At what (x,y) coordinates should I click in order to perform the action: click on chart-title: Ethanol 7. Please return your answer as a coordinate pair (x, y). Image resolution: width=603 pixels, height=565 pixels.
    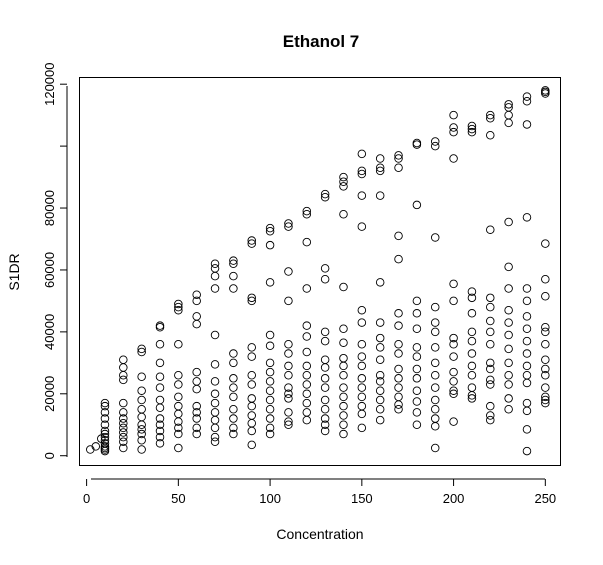
    Looking at the image, I should click on (321, 41).